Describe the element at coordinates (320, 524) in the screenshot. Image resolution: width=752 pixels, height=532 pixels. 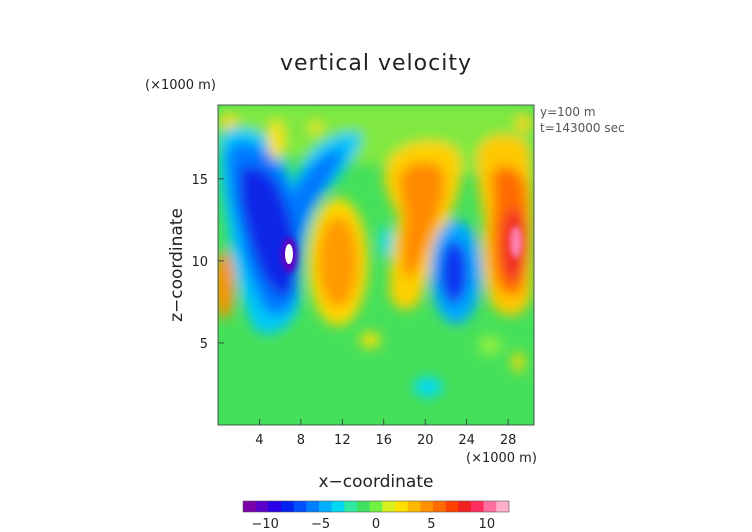
I see `colorbar-tick-label: −5` at that location.